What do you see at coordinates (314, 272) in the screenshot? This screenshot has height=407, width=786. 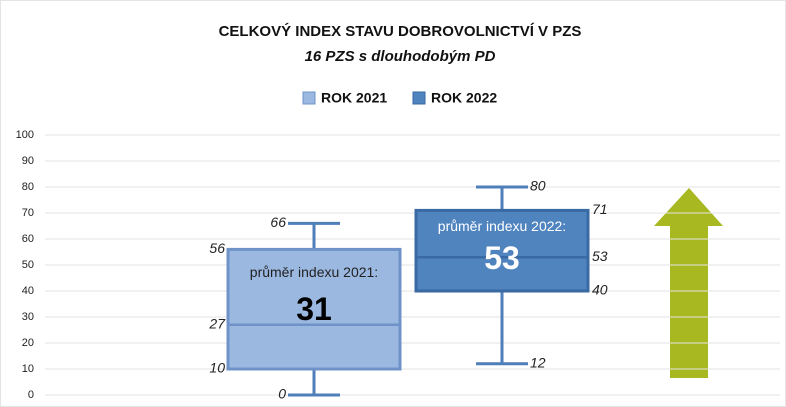 I see `box-annotation: průměr indexu 2021:` at bounding box center [314, 272].